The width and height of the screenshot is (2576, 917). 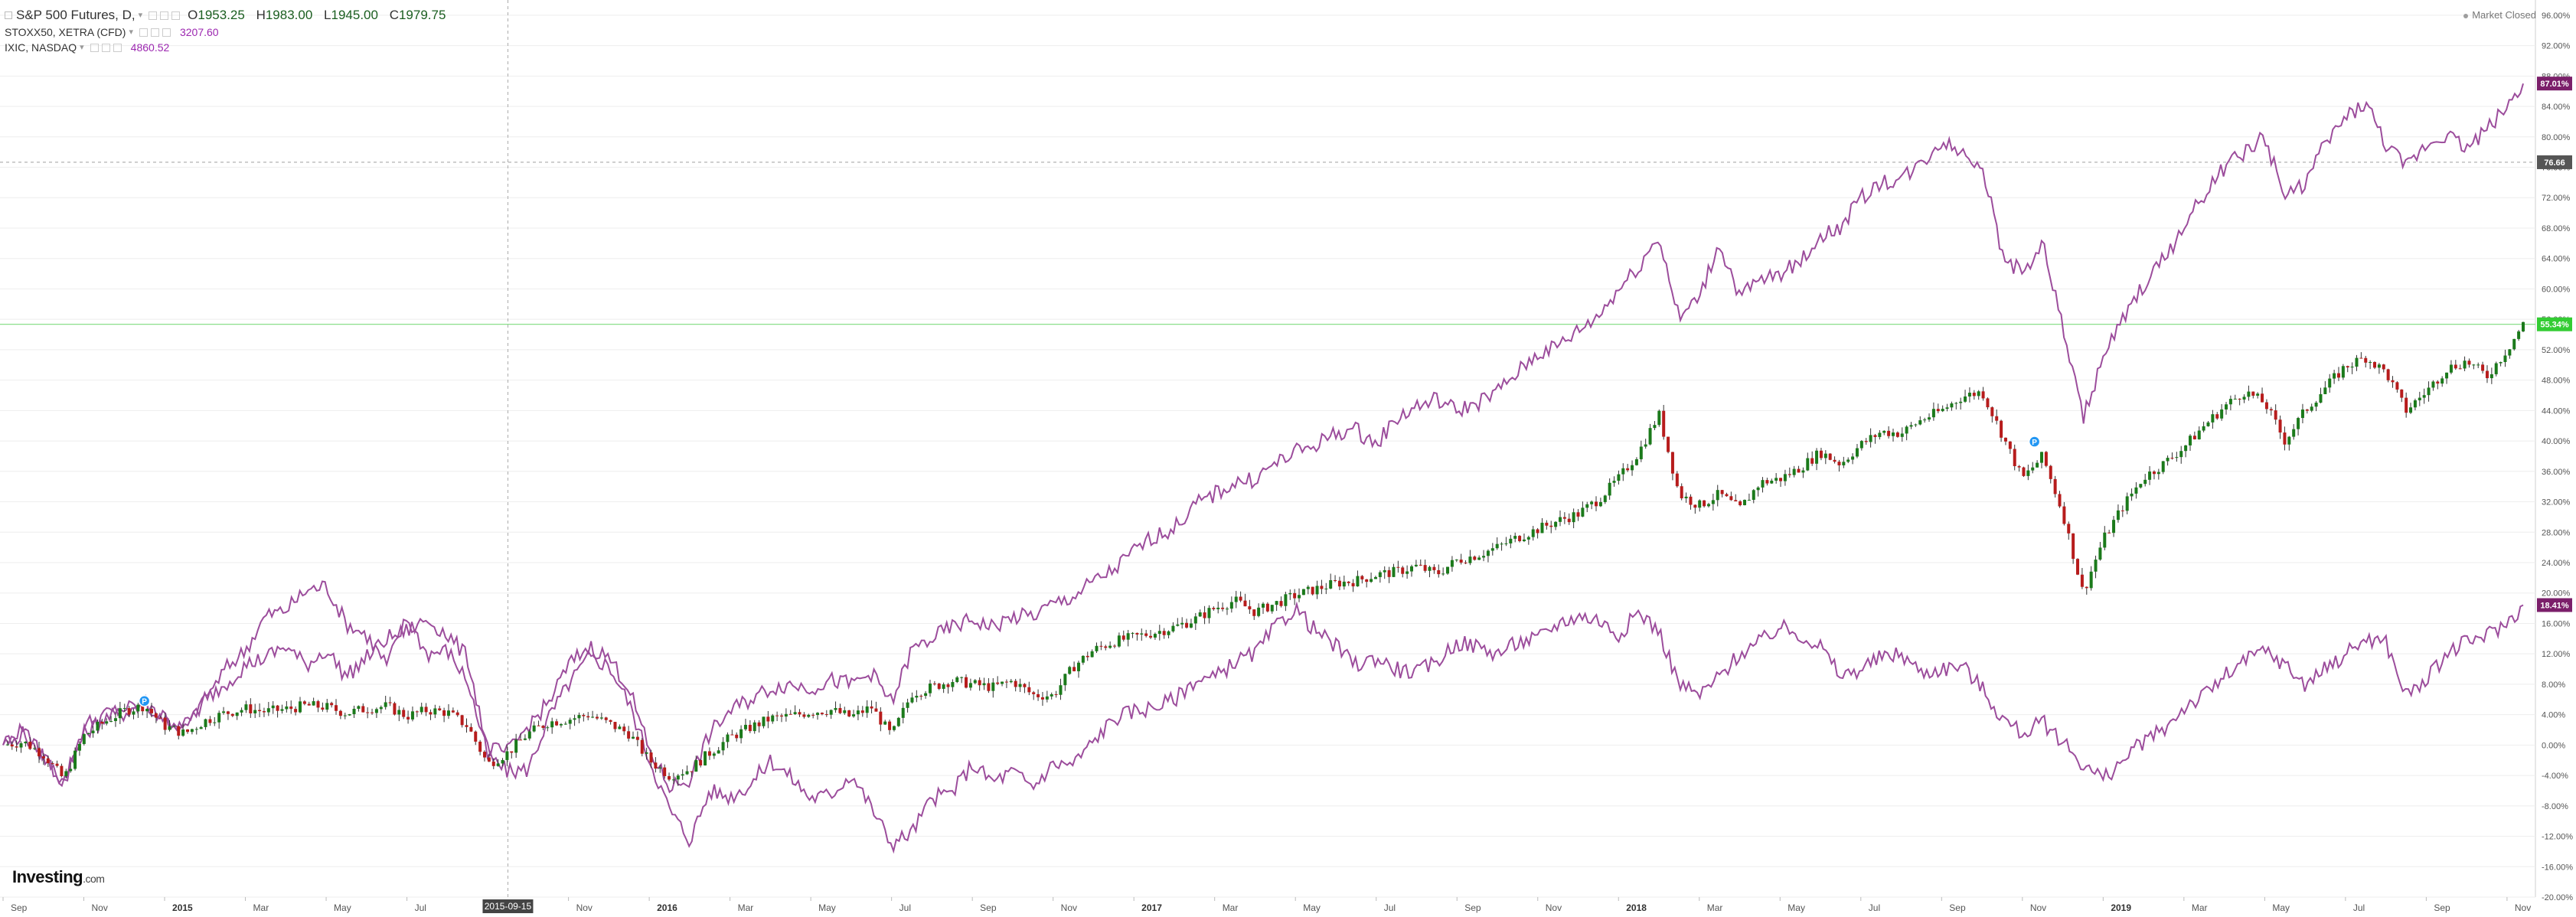 What do you see at coordinates (1151, 907) in the screenshot?
I see `x-tick-label: 2017` at bounding box center [1151, 907].